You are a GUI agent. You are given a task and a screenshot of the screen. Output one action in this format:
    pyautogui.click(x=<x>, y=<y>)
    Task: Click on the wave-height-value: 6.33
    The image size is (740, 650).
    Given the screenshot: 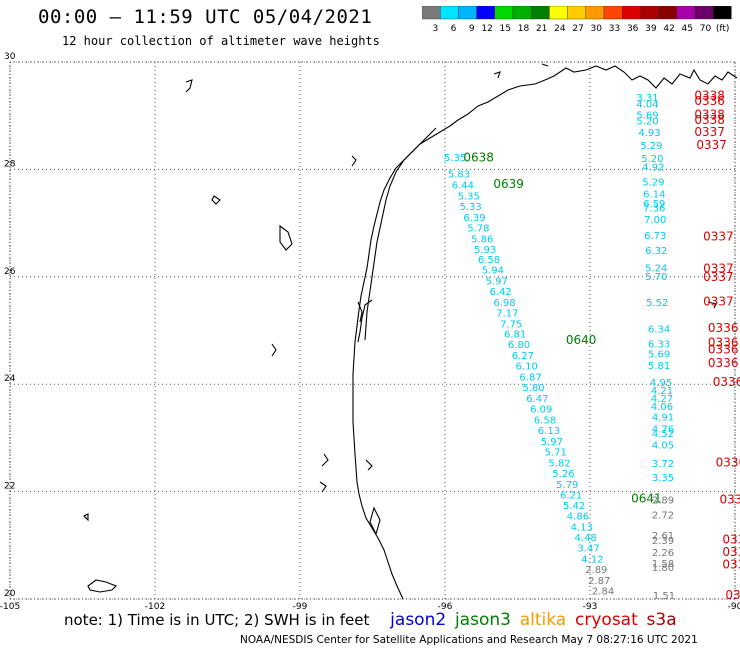 What is the action you would take?
    pyautogui.click(x=659, y=345)
    